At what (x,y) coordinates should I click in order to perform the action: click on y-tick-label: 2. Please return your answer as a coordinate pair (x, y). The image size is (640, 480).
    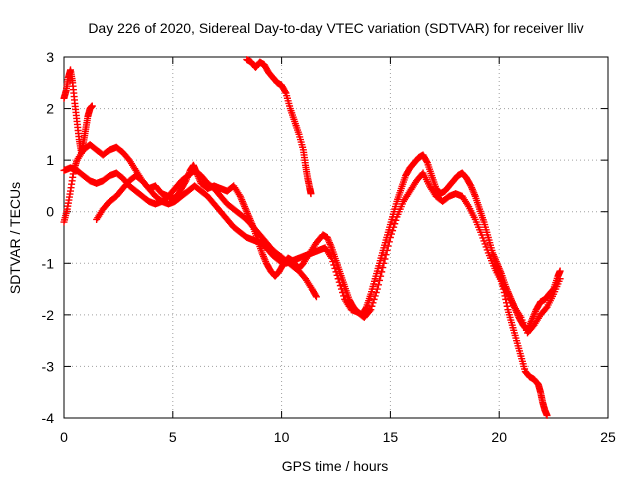
    Looking at the image, I should click on (50, 109).